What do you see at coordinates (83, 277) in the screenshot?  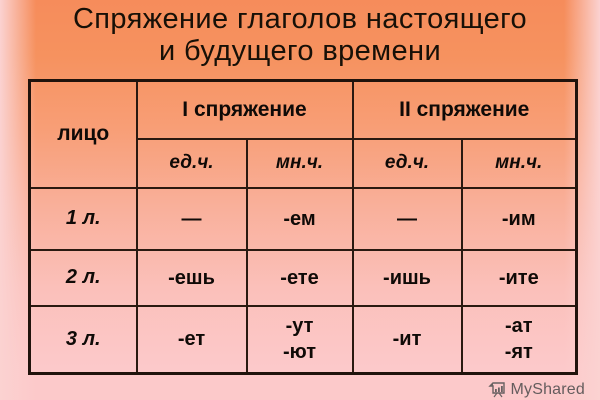 I see `person-label: 2 л.` at bounding box center [83, 277].